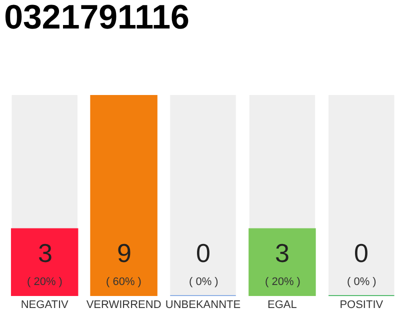 This screenshot has height=320, width=410. Describe the element at coordinates (97, 18) in the screenshot. I see `chart-title: 0321791116` at that location.